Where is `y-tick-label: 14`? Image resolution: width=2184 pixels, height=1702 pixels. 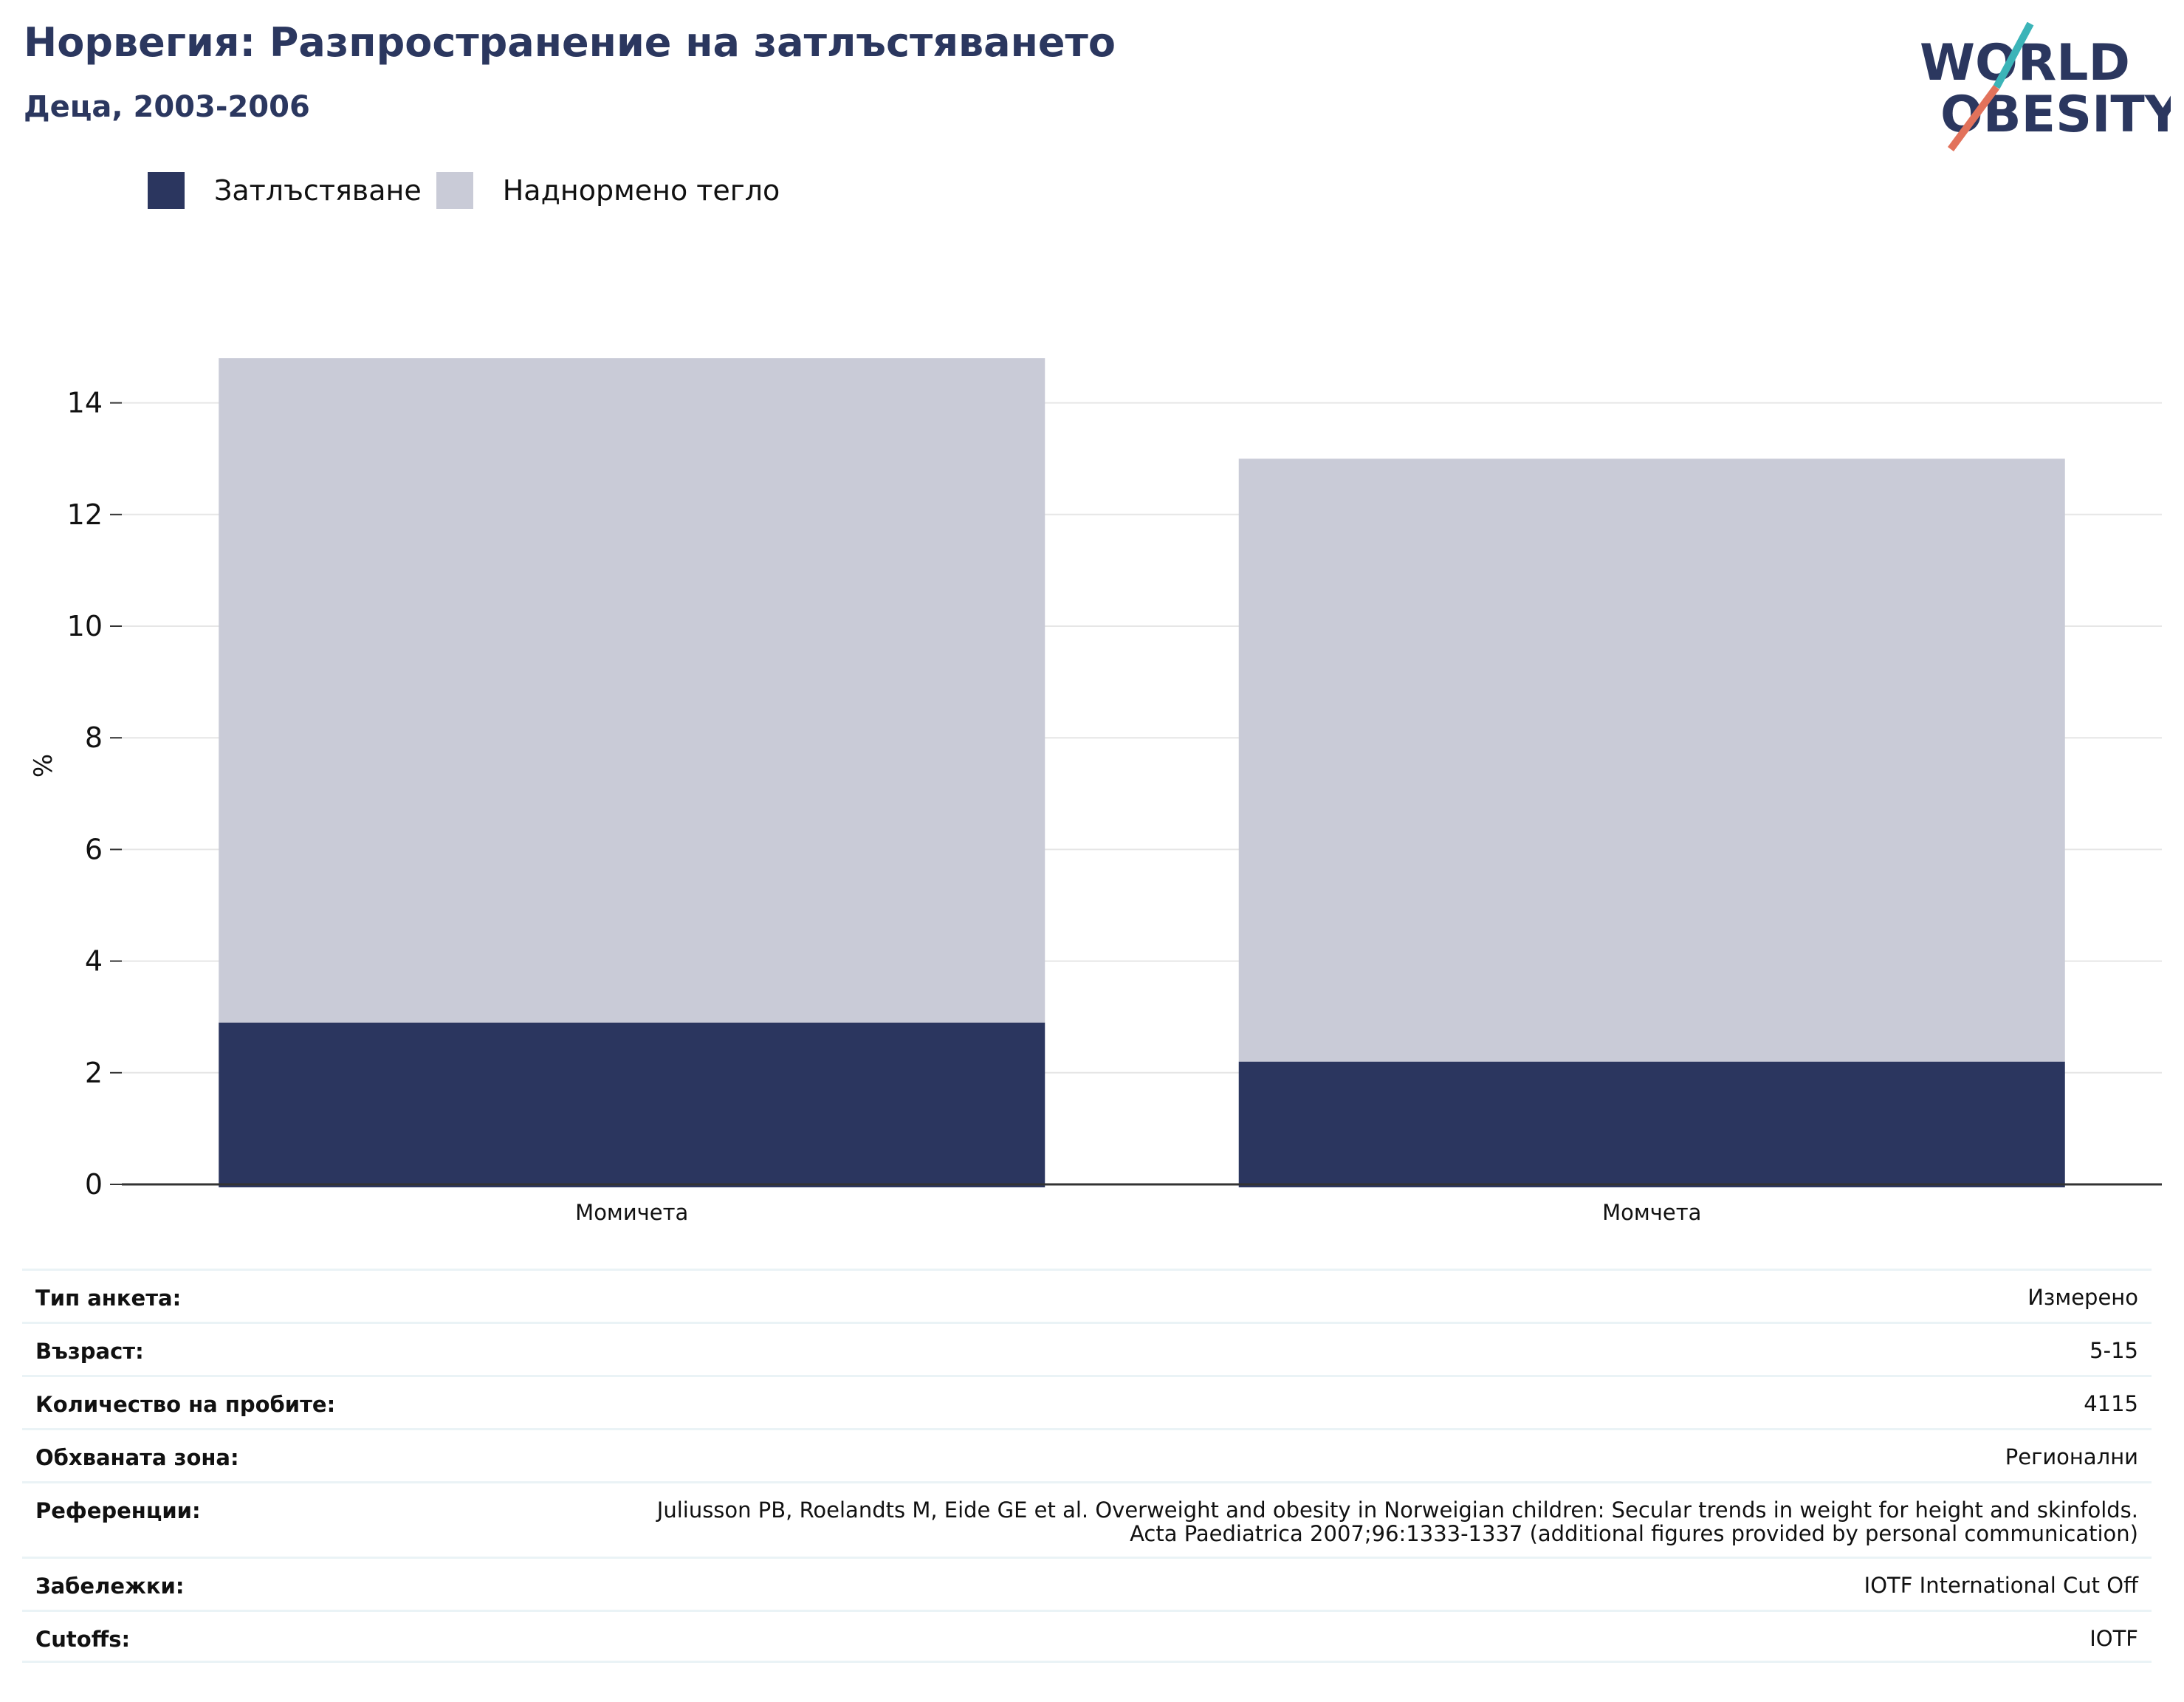 y-tick-label: 14 is located at coordinates (85, 403).